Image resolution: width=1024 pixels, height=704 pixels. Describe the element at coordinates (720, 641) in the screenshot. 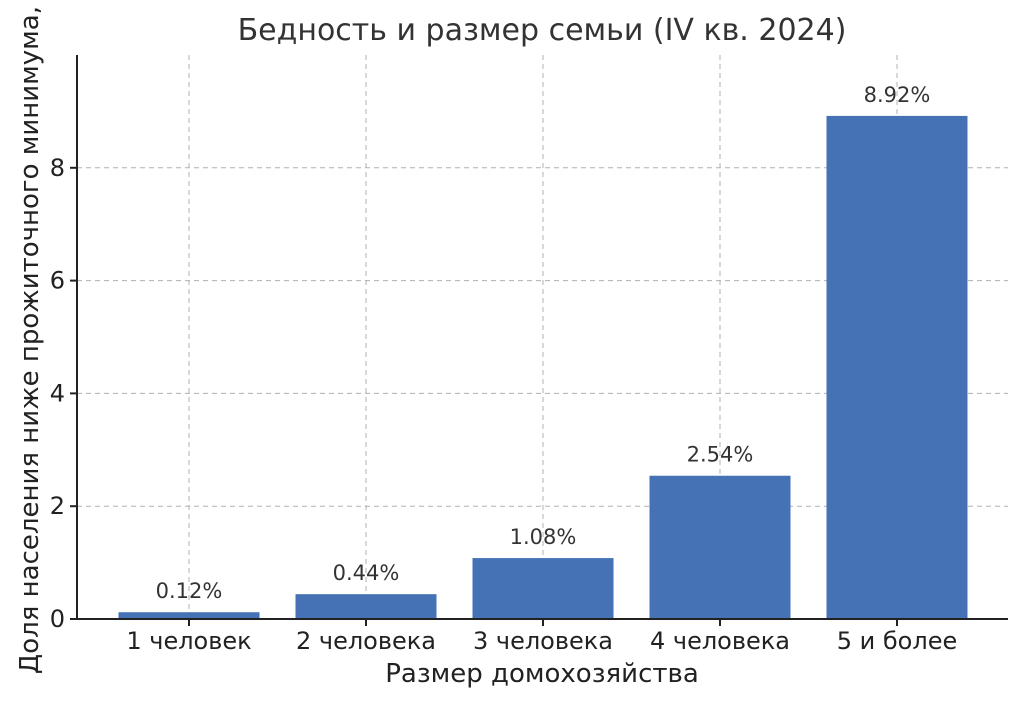

I see `x-tick-label: 4 человека` at that location.